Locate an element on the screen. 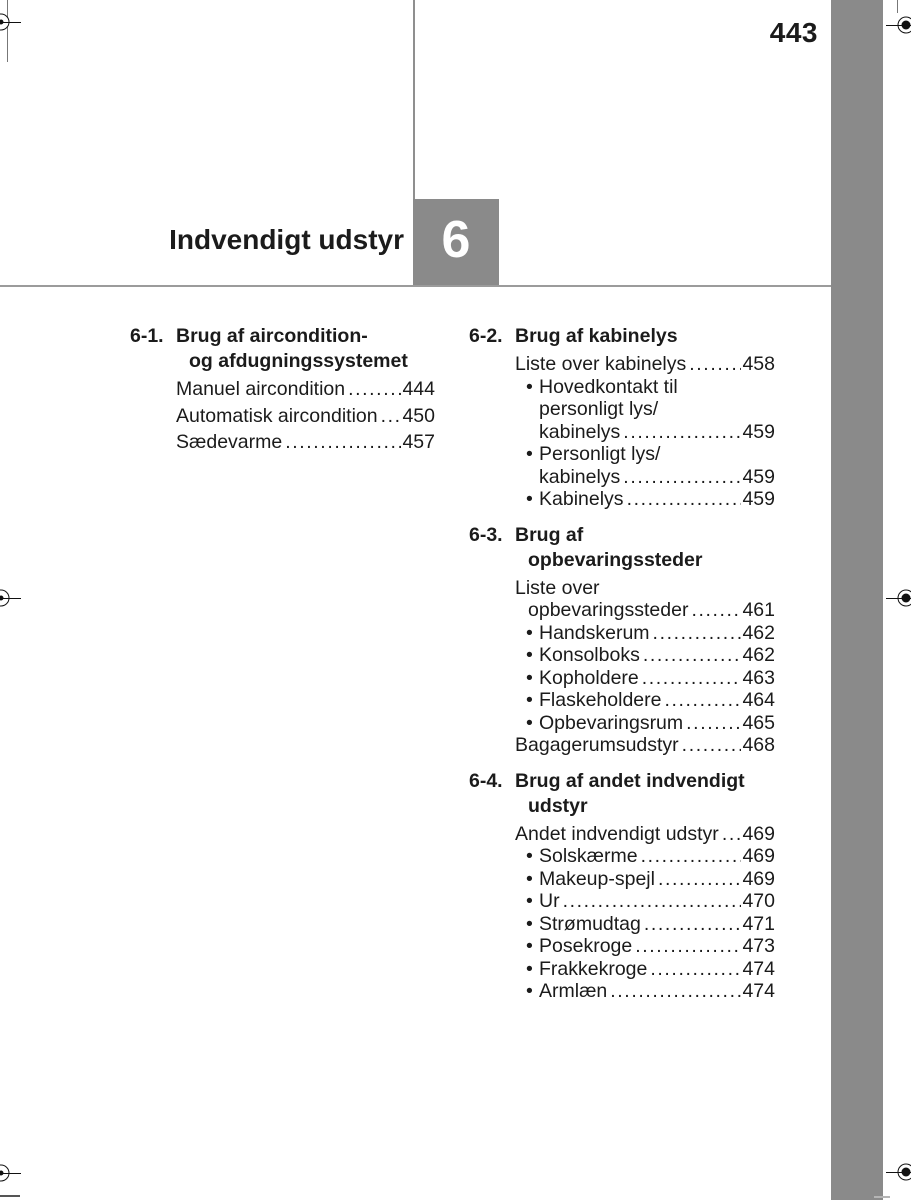 The height and width of the screenshot is (1200, 911). trim-tick-bottom-left is located at coordinates (10, 1196).